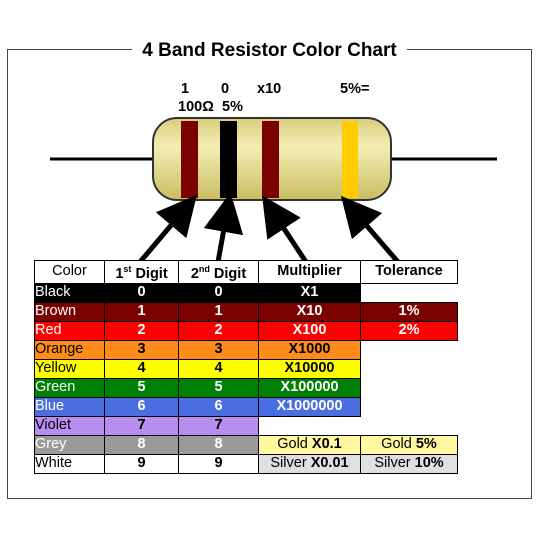 This screenshot has width=539, height=539. Describe the element at coordinates (141, 406) in the screenshot. I see `digit1-blue: 6` at that location.